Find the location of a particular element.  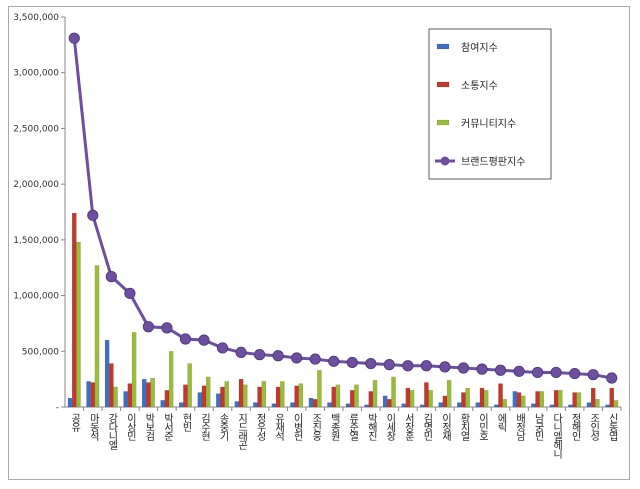

category-label: 현빈 is located at coordinates (186, 422).